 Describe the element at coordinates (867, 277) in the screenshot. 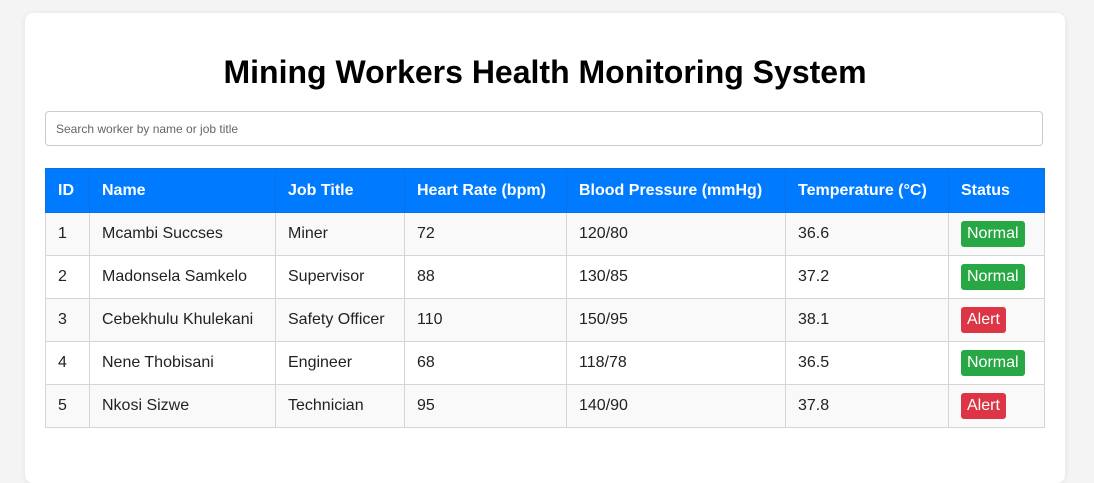

I see `cell-temperature: 37.2` at that location.